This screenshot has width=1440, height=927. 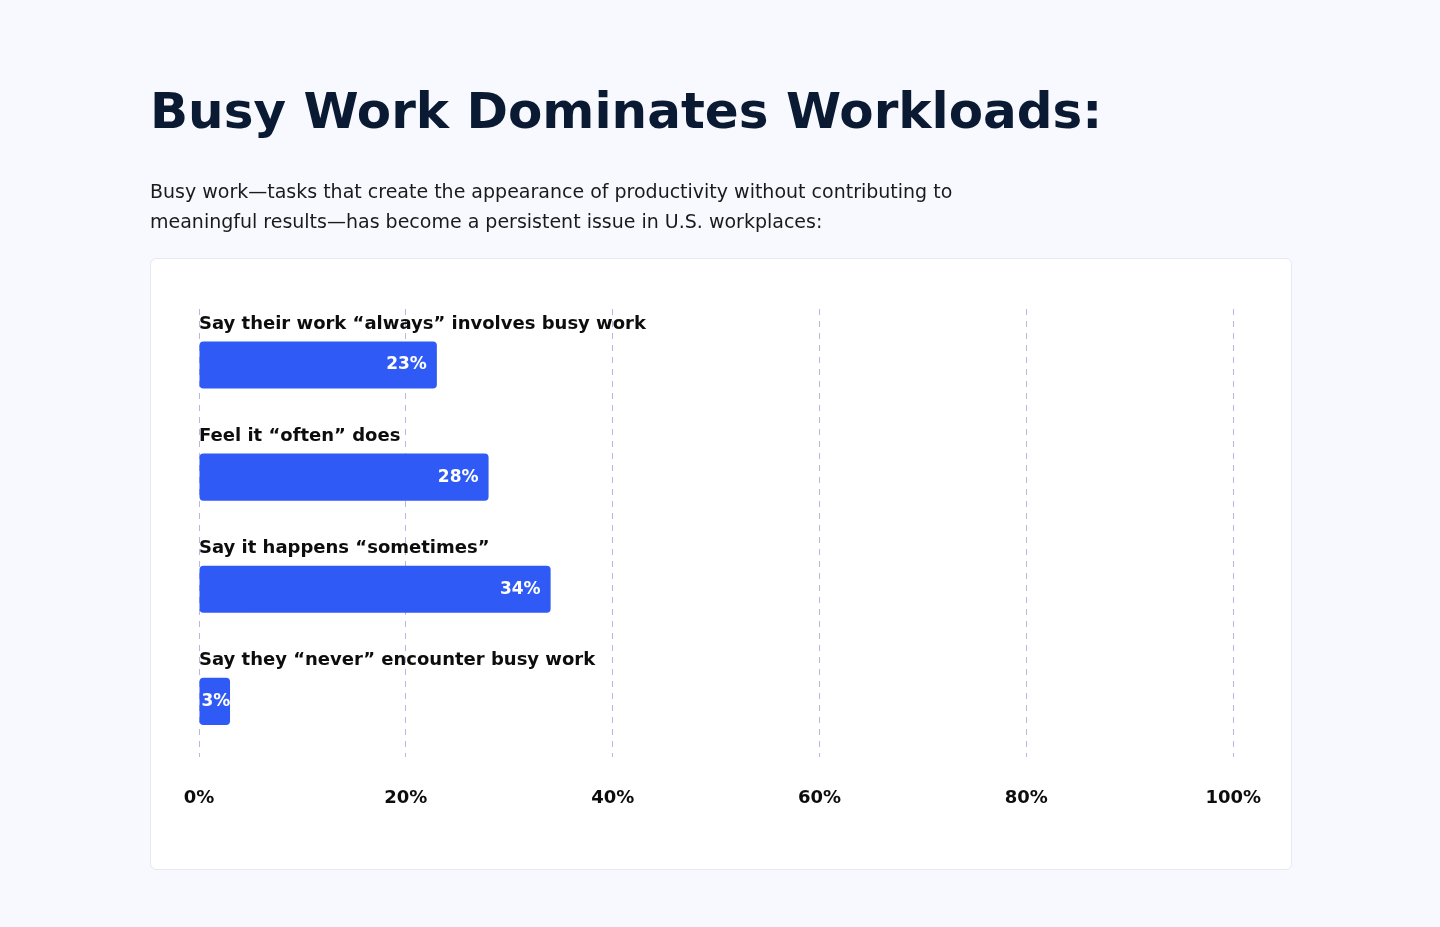 I want to click on x-tick-label: 100%, so click(x=1233, y=796).